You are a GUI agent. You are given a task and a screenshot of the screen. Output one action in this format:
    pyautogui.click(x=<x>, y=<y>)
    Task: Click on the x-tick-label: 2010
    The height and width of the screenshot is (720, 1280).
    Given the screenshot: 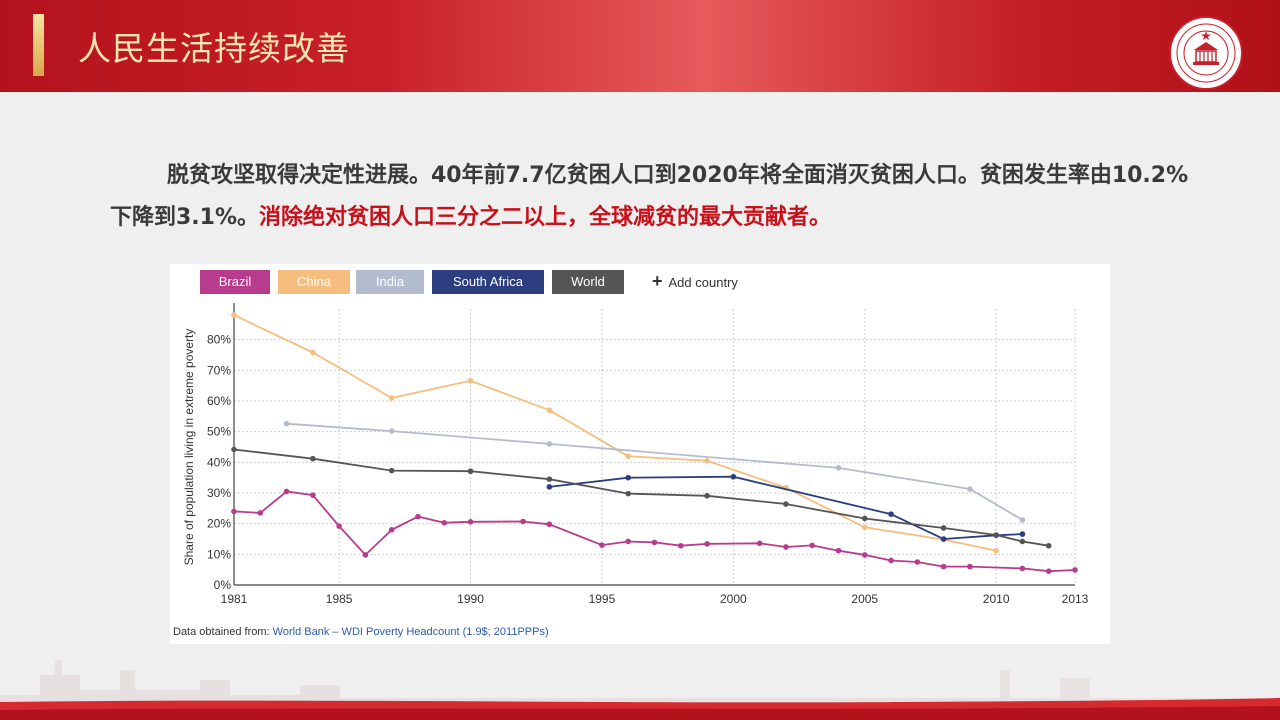 What is the action you would take?
    pyautogui.click(x=996, y=599)
    